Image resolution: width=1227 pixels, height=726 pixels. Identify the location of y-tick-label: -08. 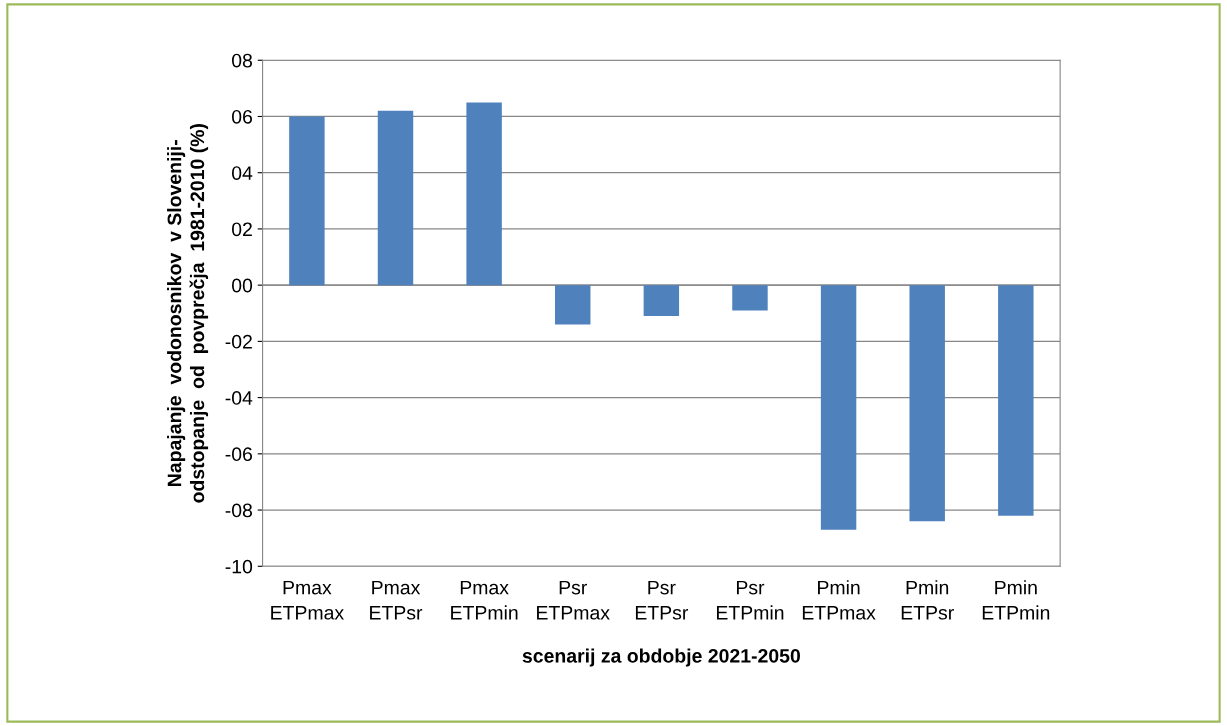
(239, 510).